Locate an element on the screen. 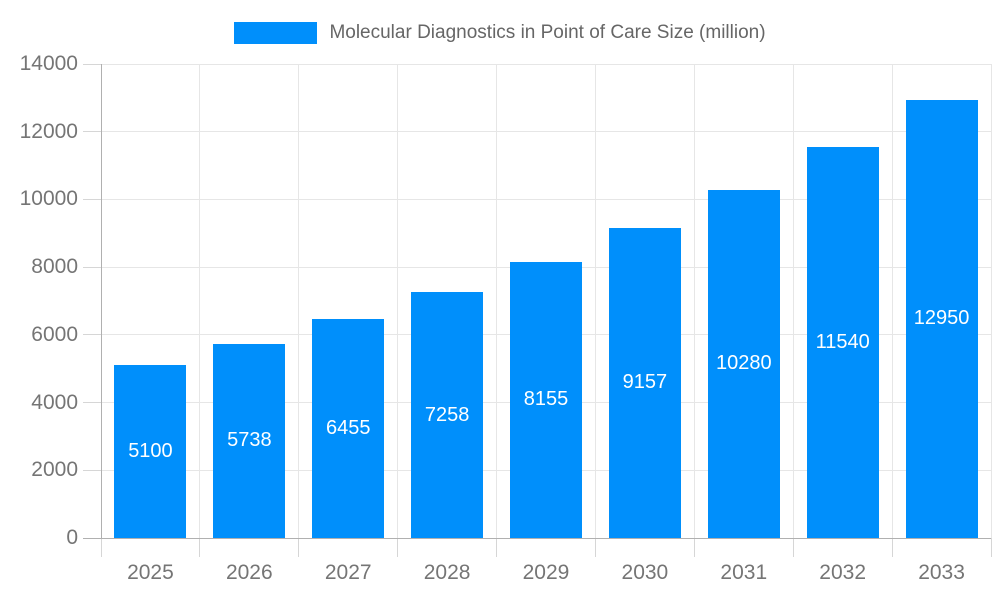  bar-value-label: 10280 is located at coordinates (743, 363).